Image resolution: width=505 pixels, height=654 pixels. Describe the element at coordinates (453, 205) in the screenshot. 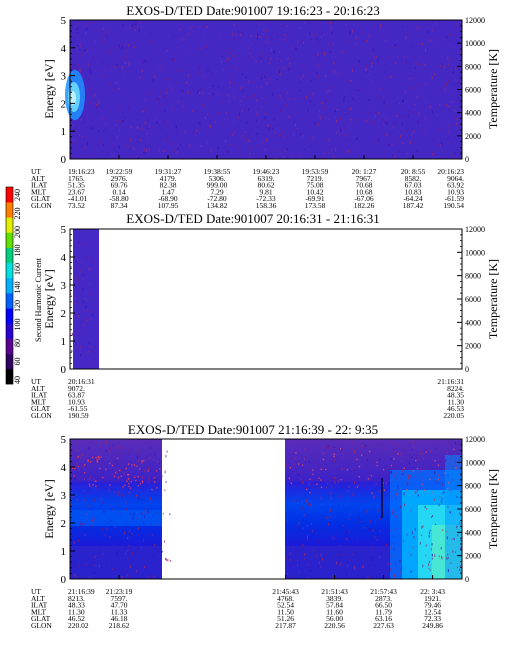

I see `table-cell: 190.54` at that location.